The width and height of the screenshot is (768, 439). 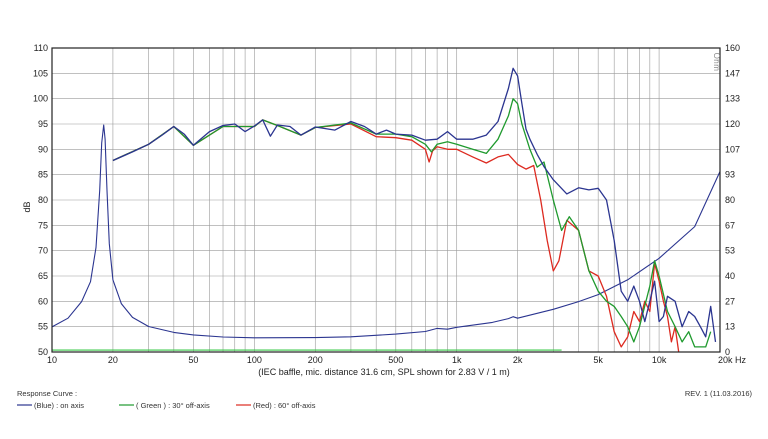 I want to click on y-tick-label: 90, so click(x=43, y=149).